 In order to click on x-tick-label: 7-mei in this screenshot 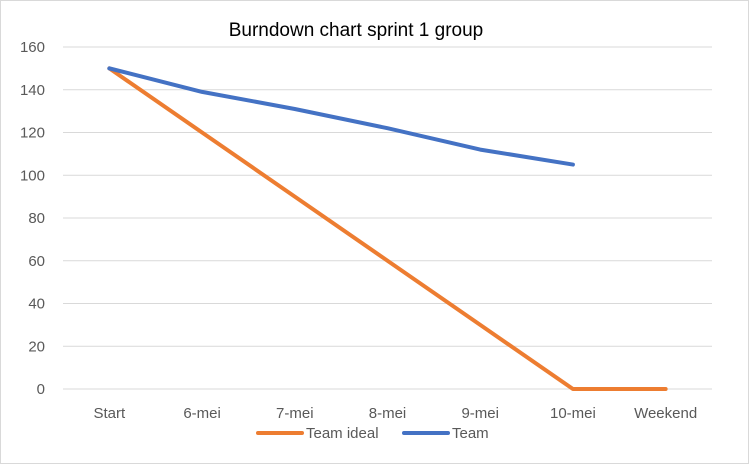, I will do `click(295, 413)`.